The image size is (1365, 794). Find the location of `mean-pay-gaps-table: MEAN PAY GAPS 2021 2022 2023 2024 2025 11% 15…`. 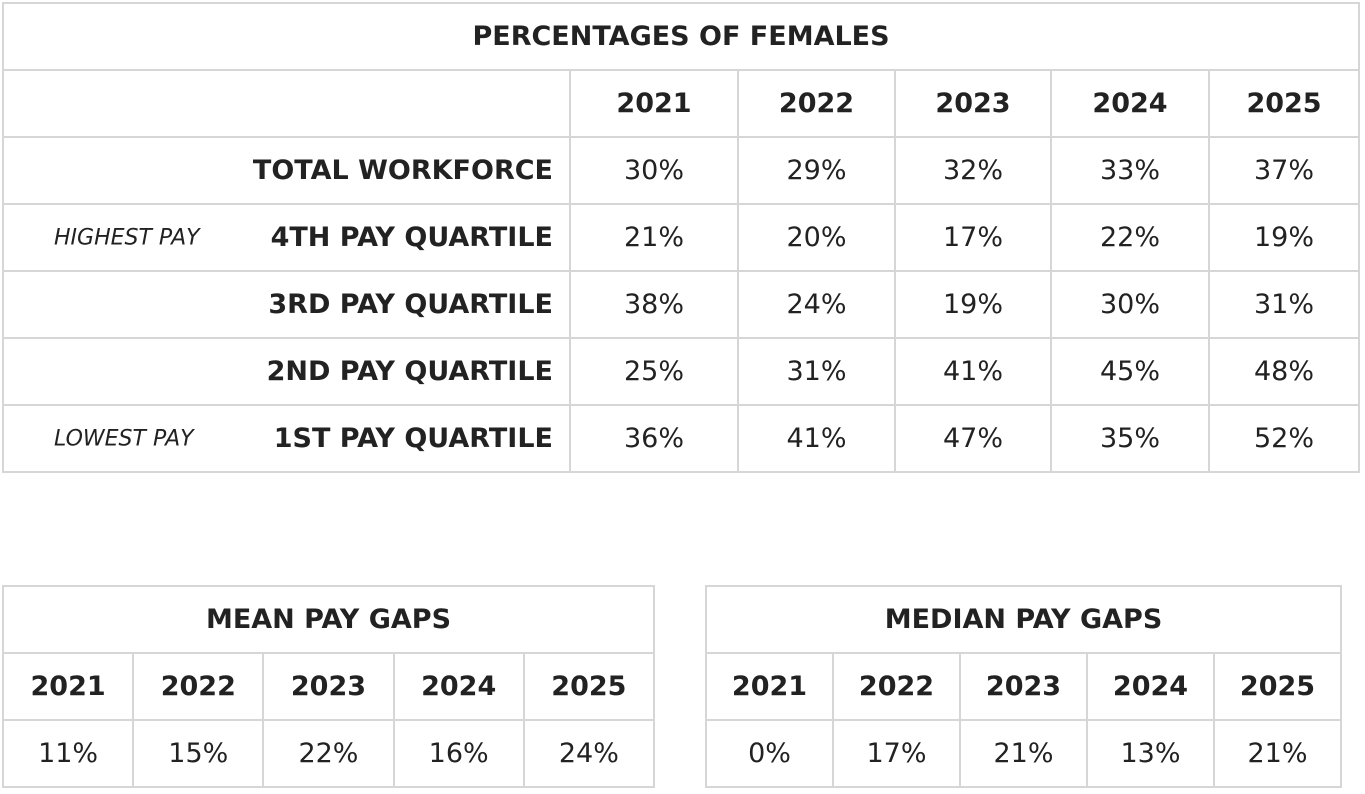

mean-pay-gaps-table: MEAN PAY GAPS 2021 2022 2023 2024 2025 11% 15… is located at coordinates (328, 686).